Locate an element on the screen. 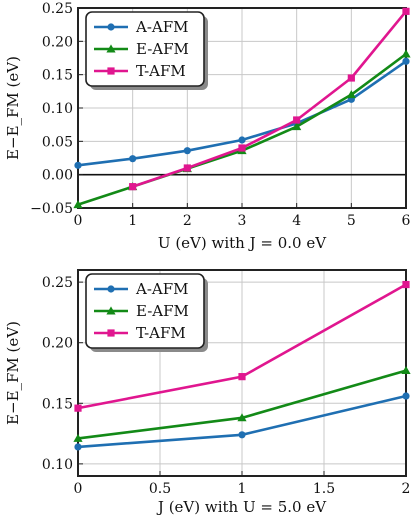  e-afm-series is located at coordinates (242, 403).